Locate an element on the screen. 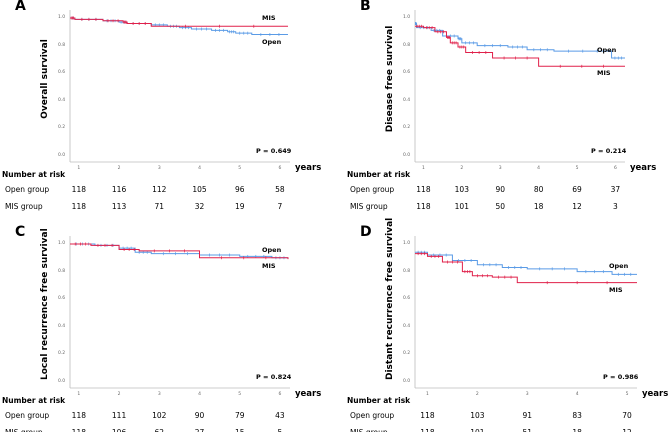 The height and width of the screenshot is (432, 669). risk-open-value: 80 is located at coordinates (538, 189).